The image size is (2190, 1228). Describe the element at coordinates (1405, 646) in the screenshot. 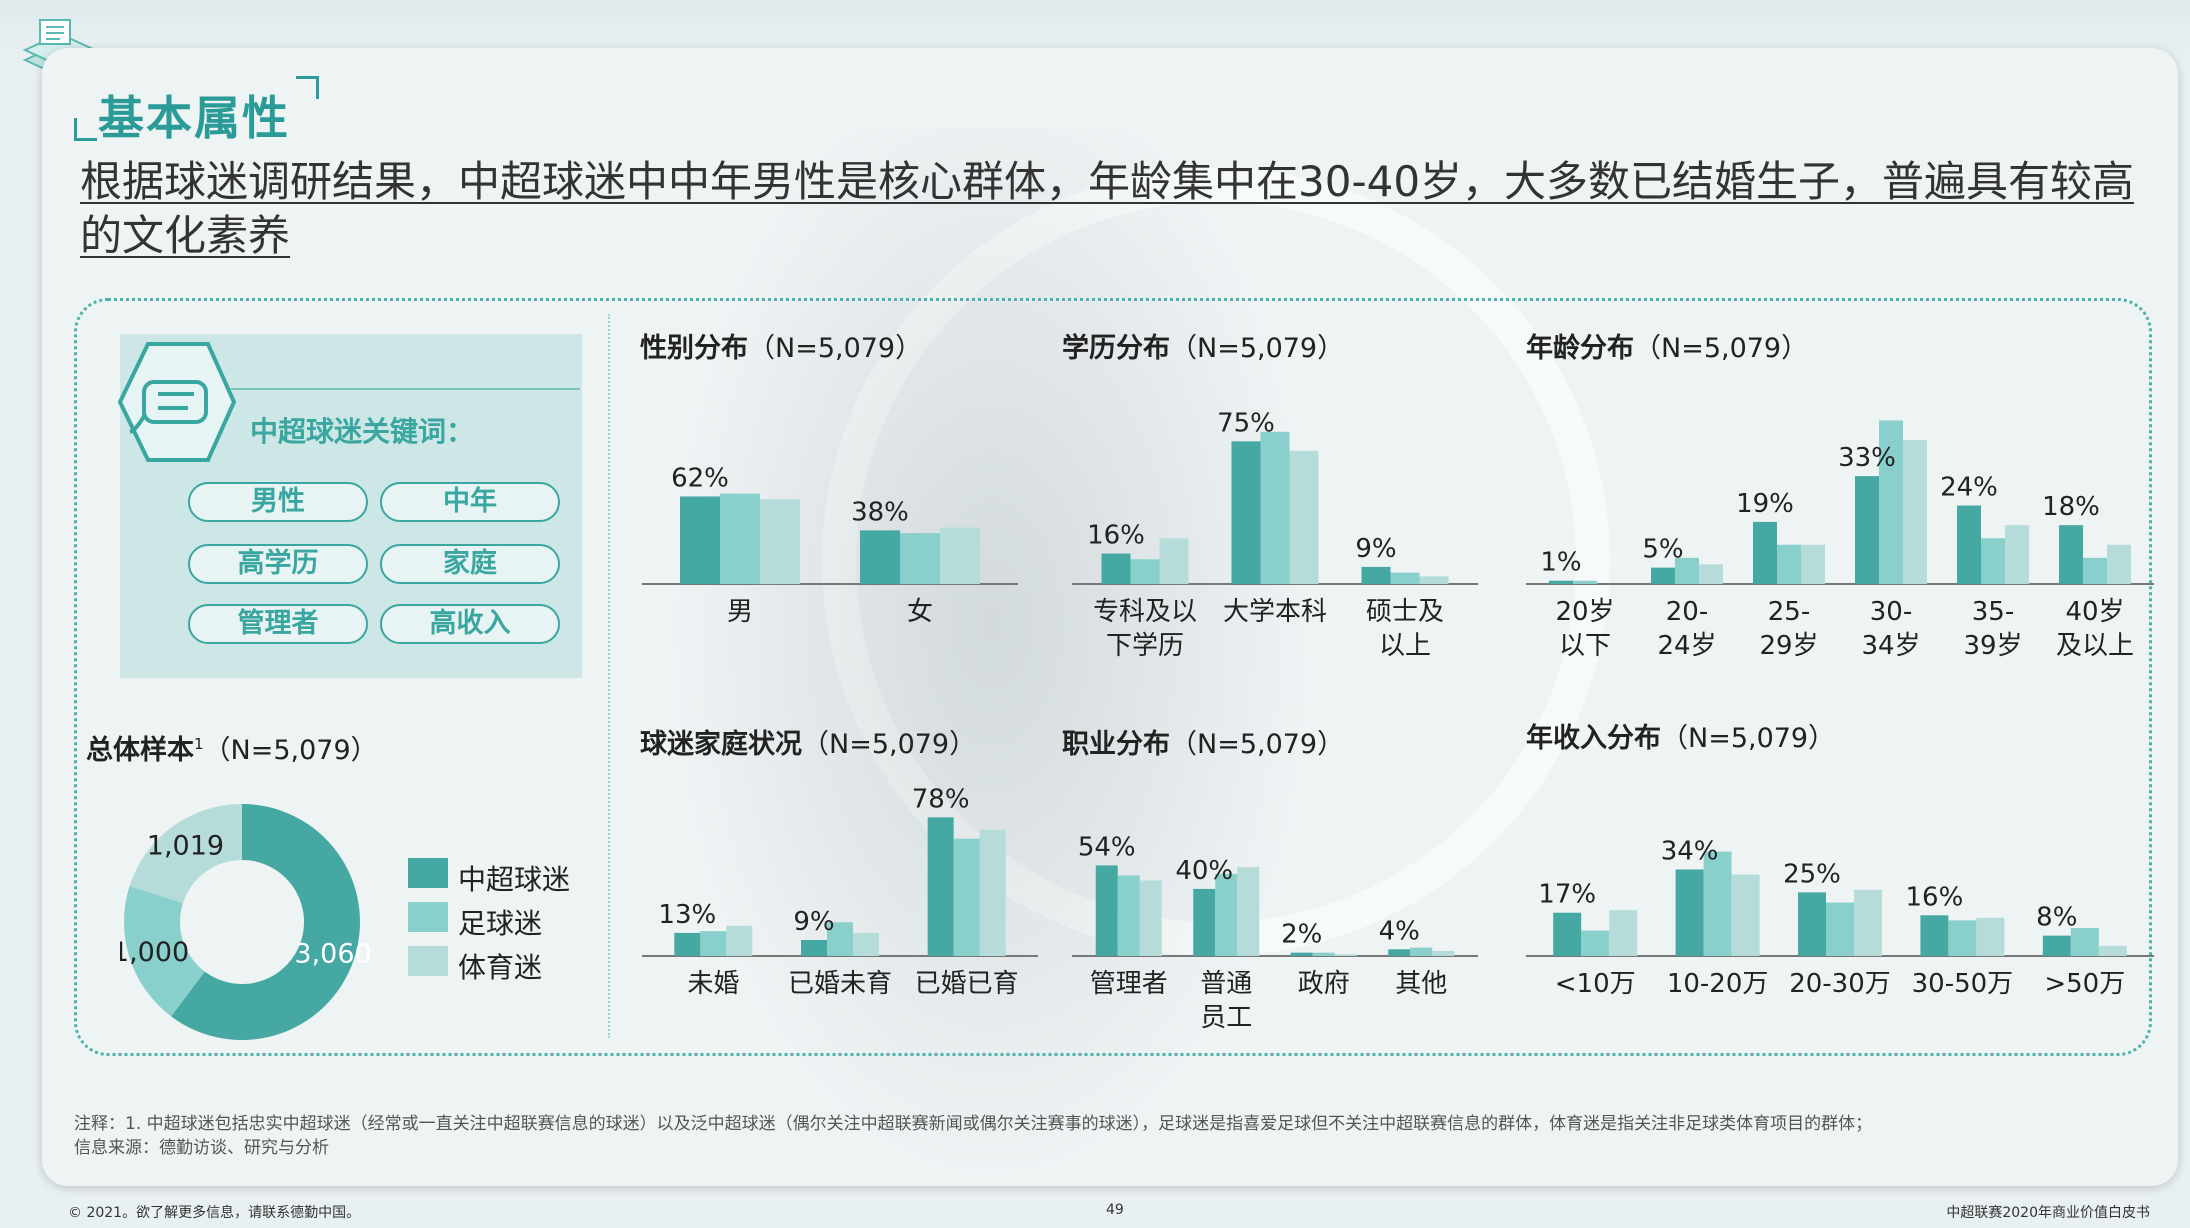

I see `category-label: 以上` at that location.